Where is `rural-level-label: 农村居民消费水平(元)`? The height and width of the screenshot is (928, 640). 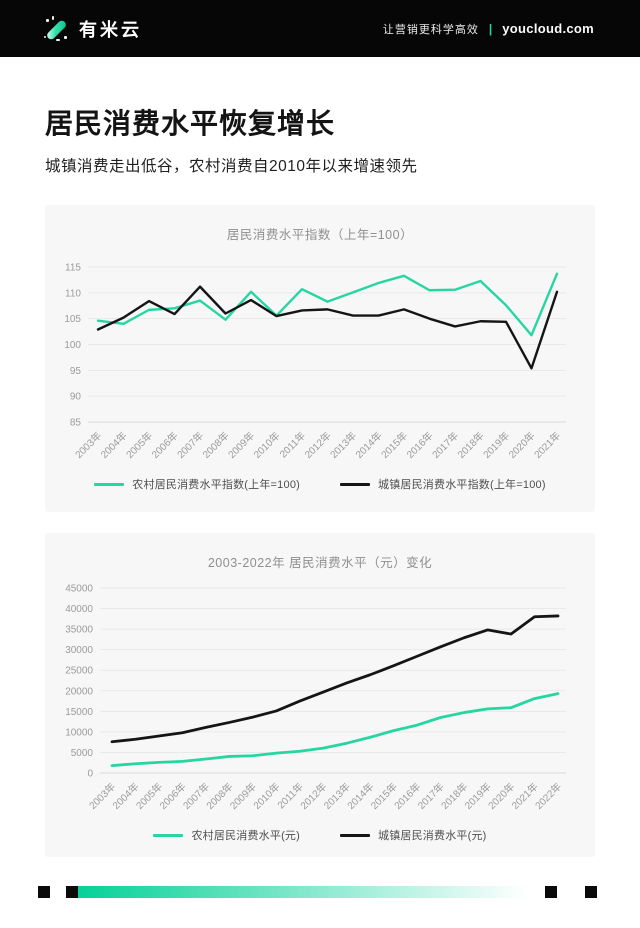 rural-level-label: 农村居民消费水平(元) is located at coordinates (245, 836).